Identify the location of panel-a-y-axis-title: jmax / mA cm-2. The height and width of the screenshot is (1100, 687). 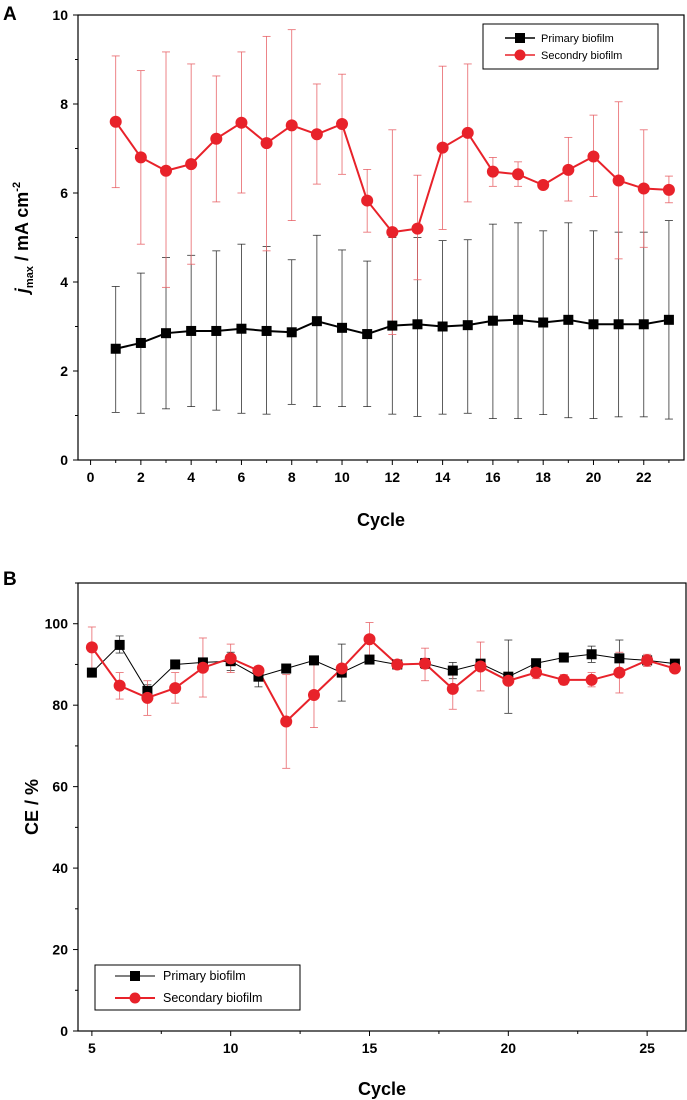
(23, 238).